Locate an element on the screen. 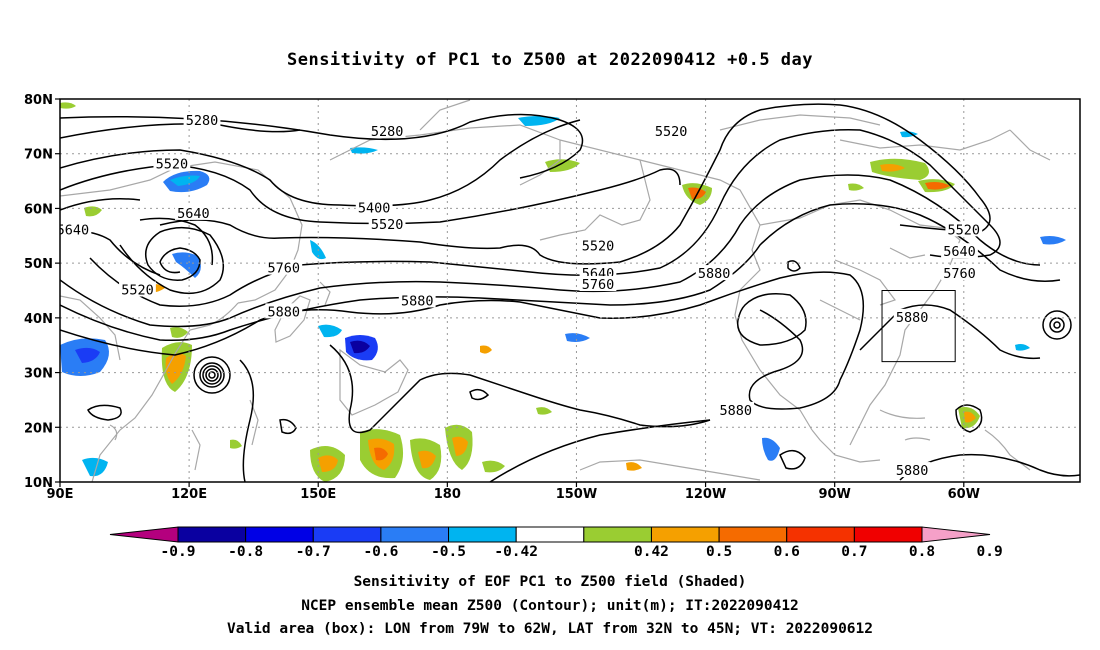 Image resolution: width=1100 pixels, height=650 pixels. lon-label: 150E is located at coordinates (318, 494).